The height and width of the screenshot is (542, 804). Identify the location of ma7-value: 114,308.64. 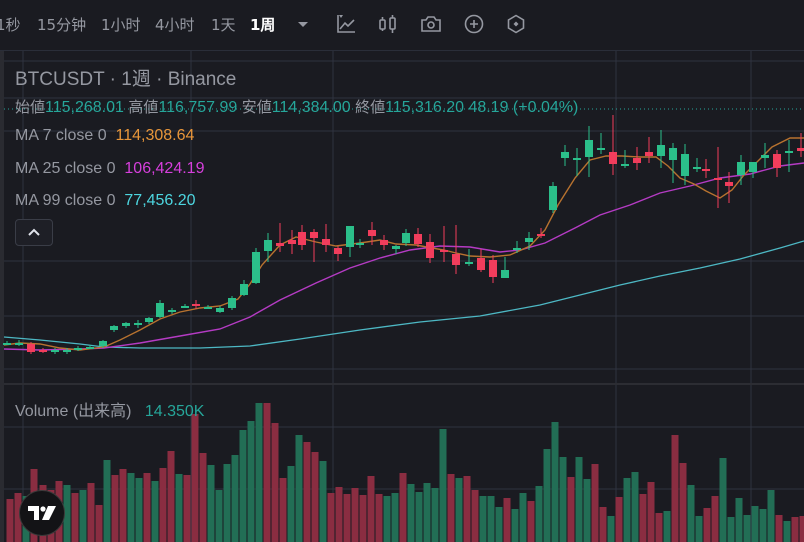
(155, 135).